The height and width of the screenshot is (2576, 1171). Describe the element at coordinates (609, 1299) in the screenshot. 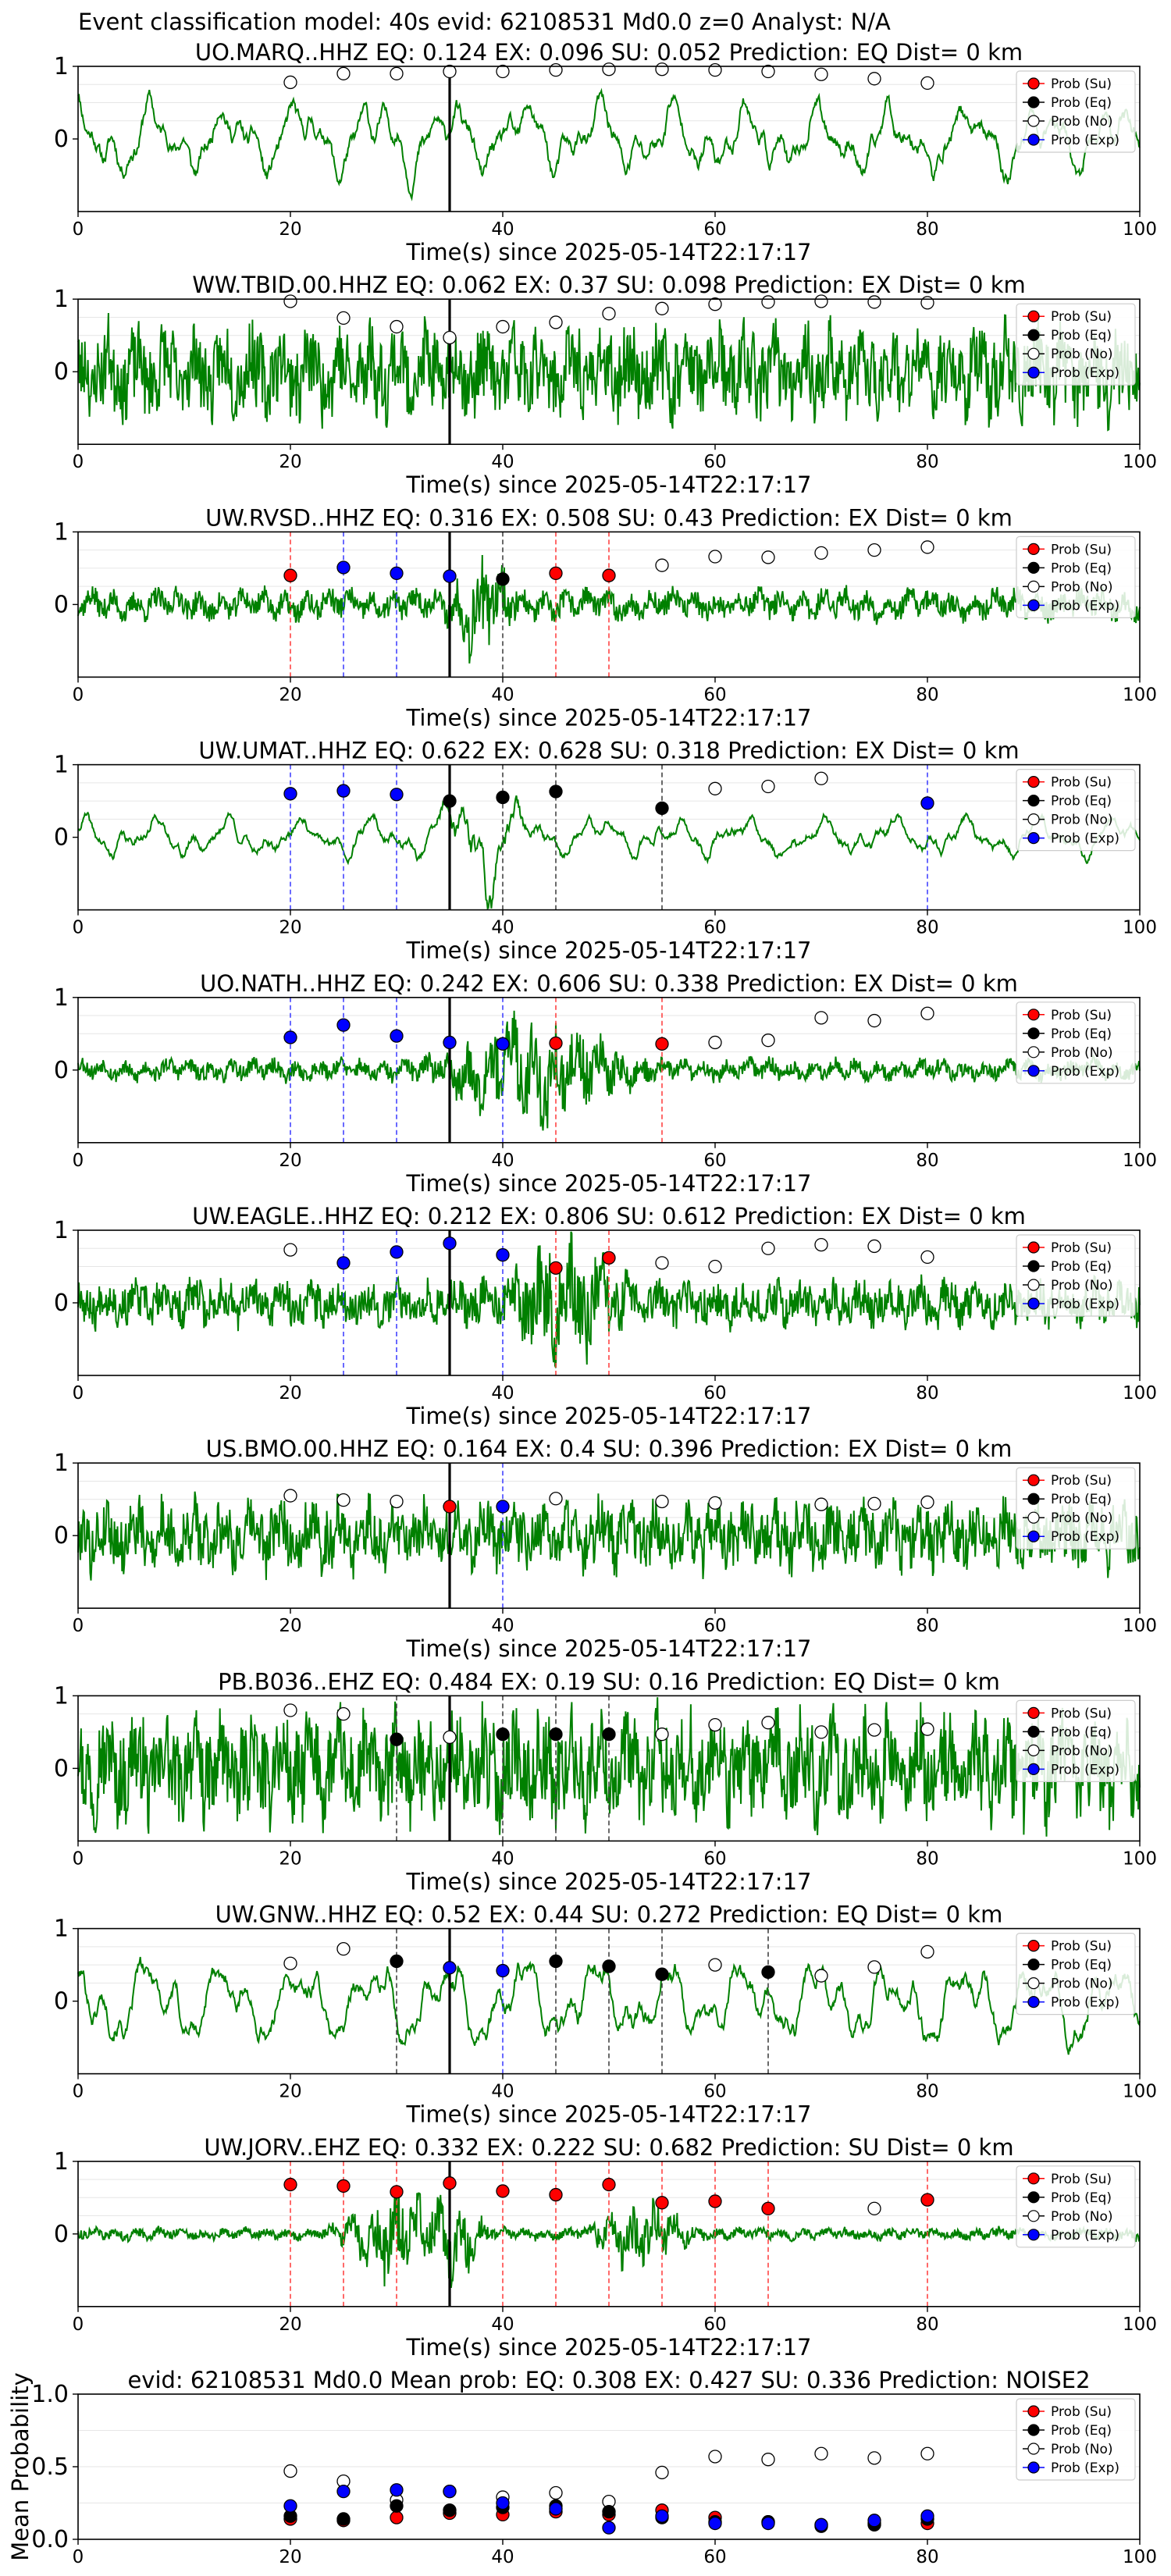

I see `waveform-trace` at that location.